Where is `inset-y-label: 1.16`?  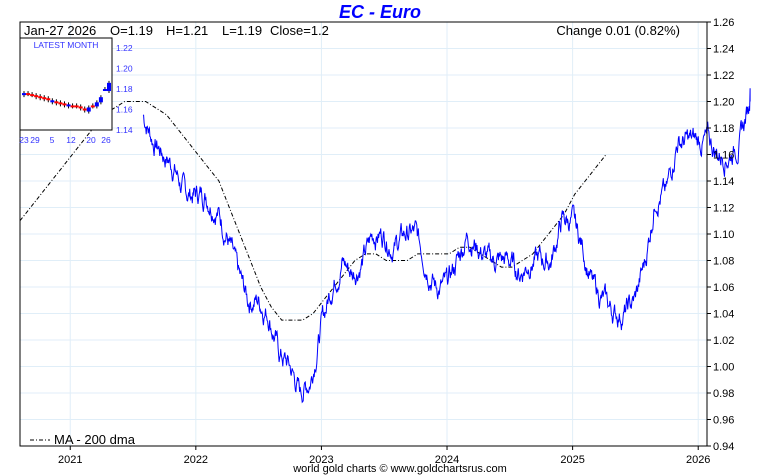 inset-y-label: 1.16 is located at coordinates (124, 110).